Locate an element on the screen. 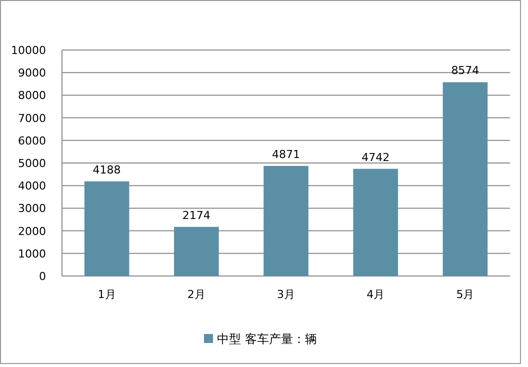 This screenshot has height=367, width=528. y-tick-label: 0 is located at coordinates (42, 276).